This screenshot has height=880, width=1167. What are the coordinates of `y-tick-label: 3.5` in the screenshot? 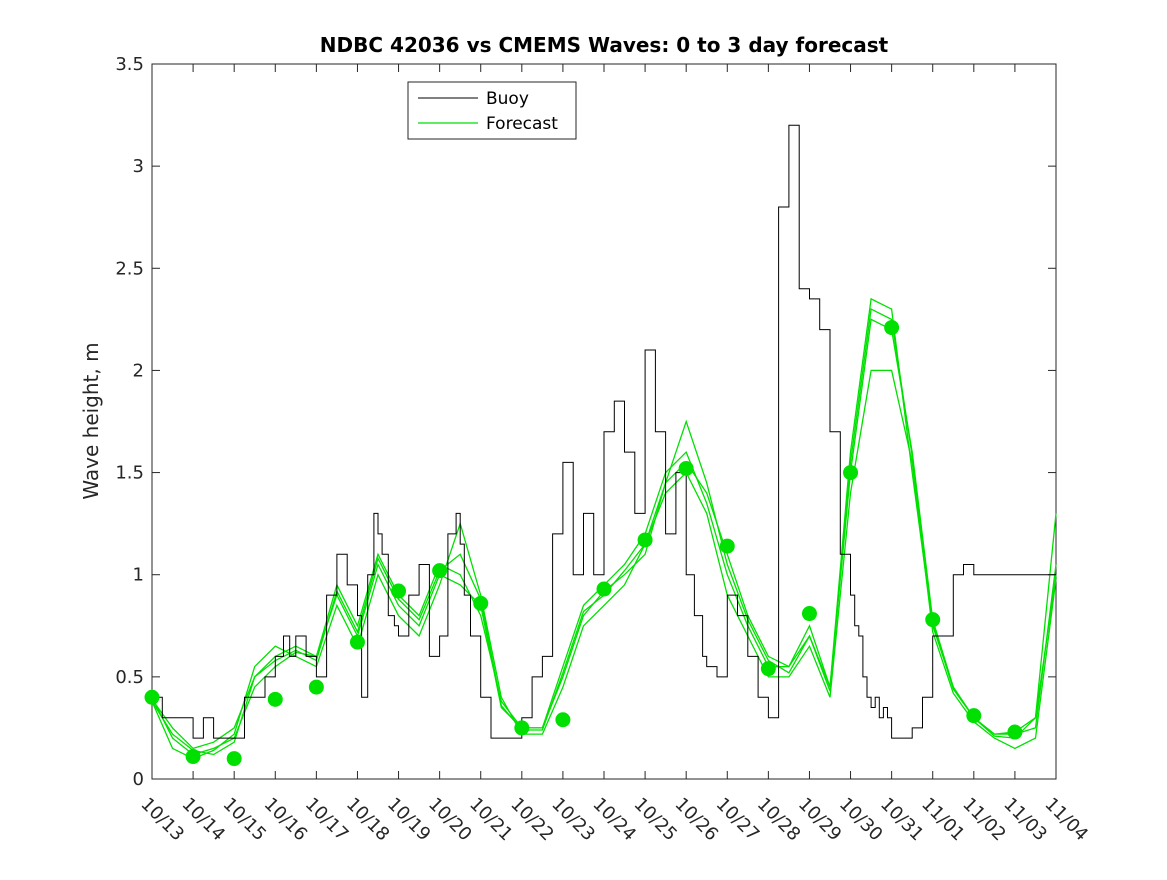 It's located at (129, 64).